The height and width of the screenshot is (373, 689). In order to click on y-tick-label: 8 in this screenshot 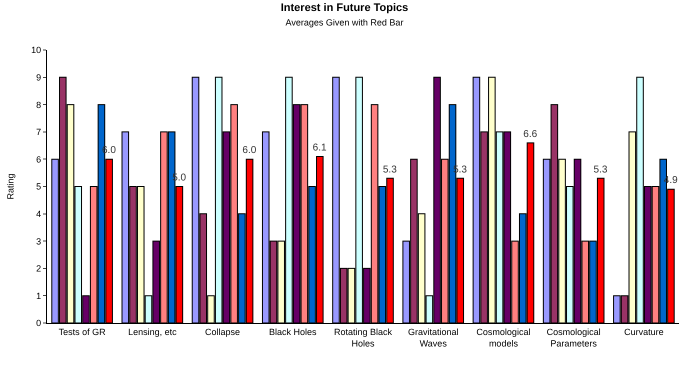, I will do `click(39, 105)`.